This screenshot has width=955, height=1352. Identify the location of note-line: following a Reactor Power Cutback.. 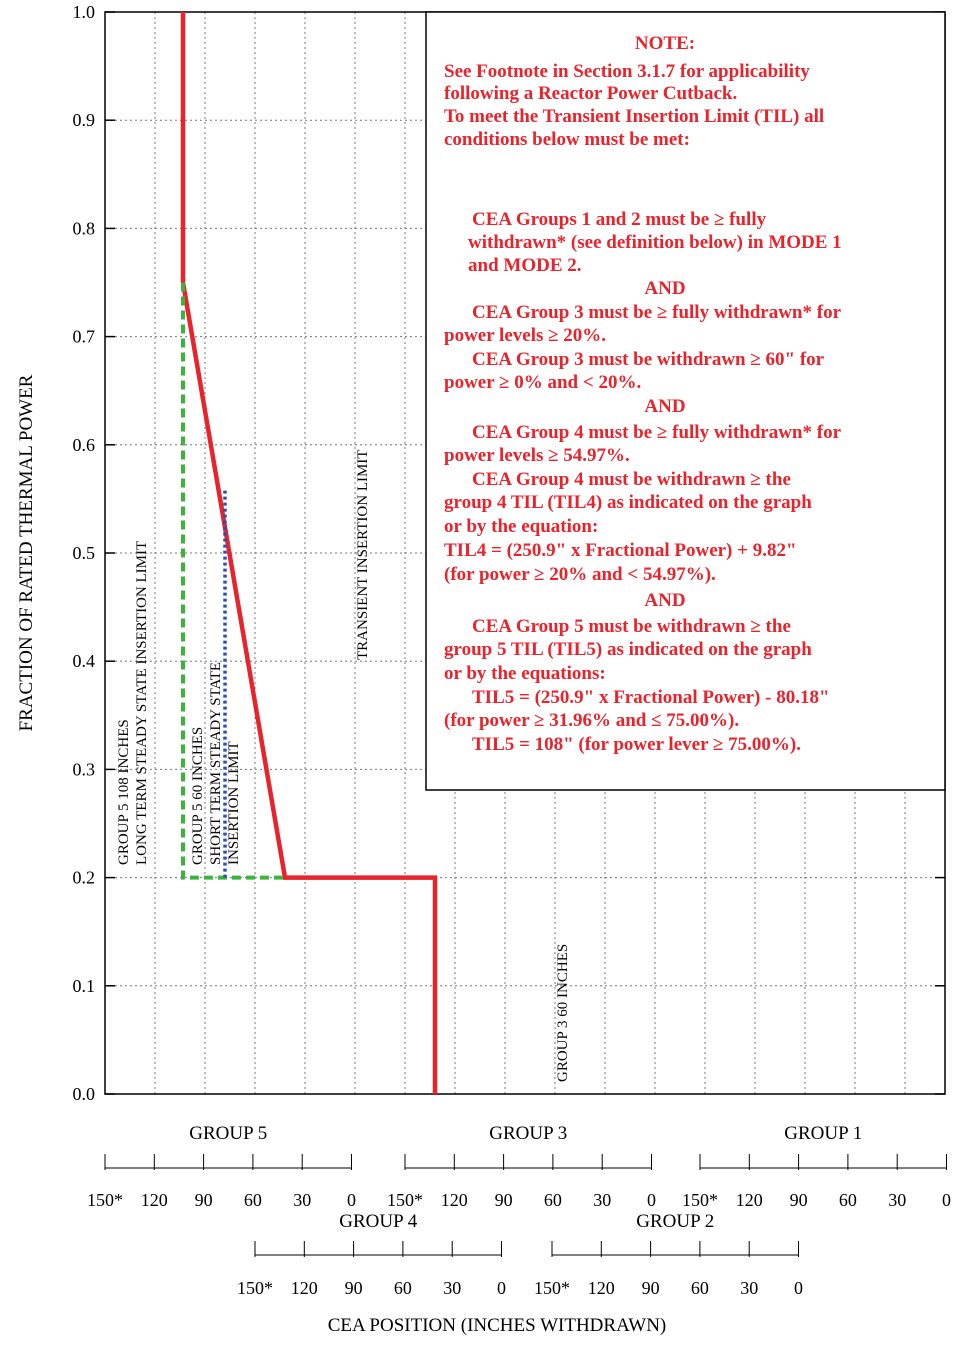
(590, 93).